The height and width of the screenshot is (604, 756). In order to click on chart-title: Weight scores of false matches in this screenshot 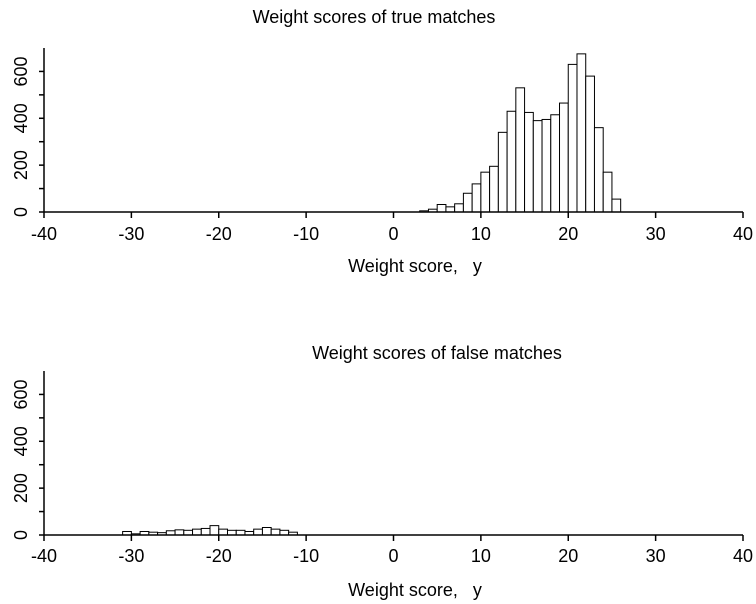, I will do `click(437, 353)`.